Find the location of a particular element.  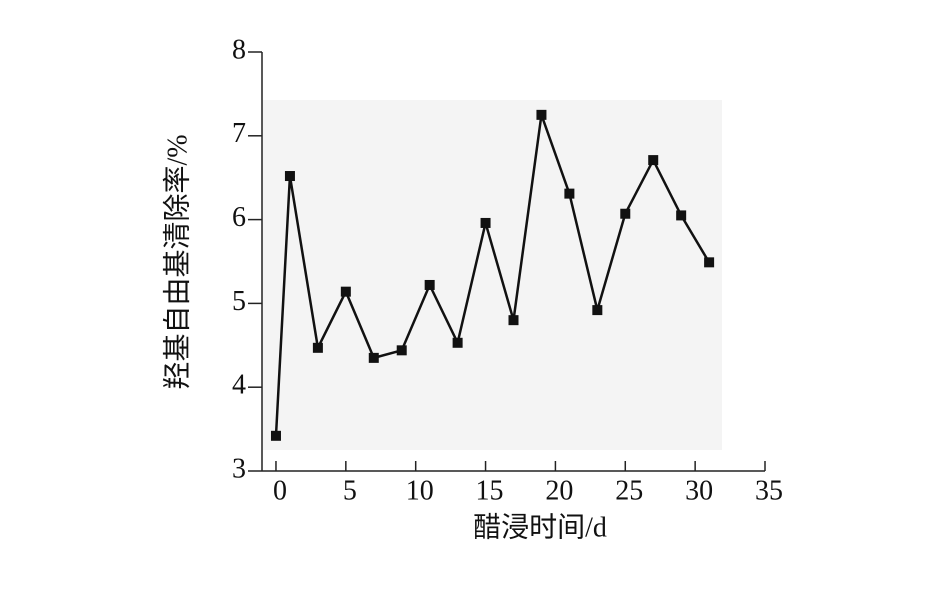

x-axis-label: 醋浸时间/d is located at coordinates (540, 527).